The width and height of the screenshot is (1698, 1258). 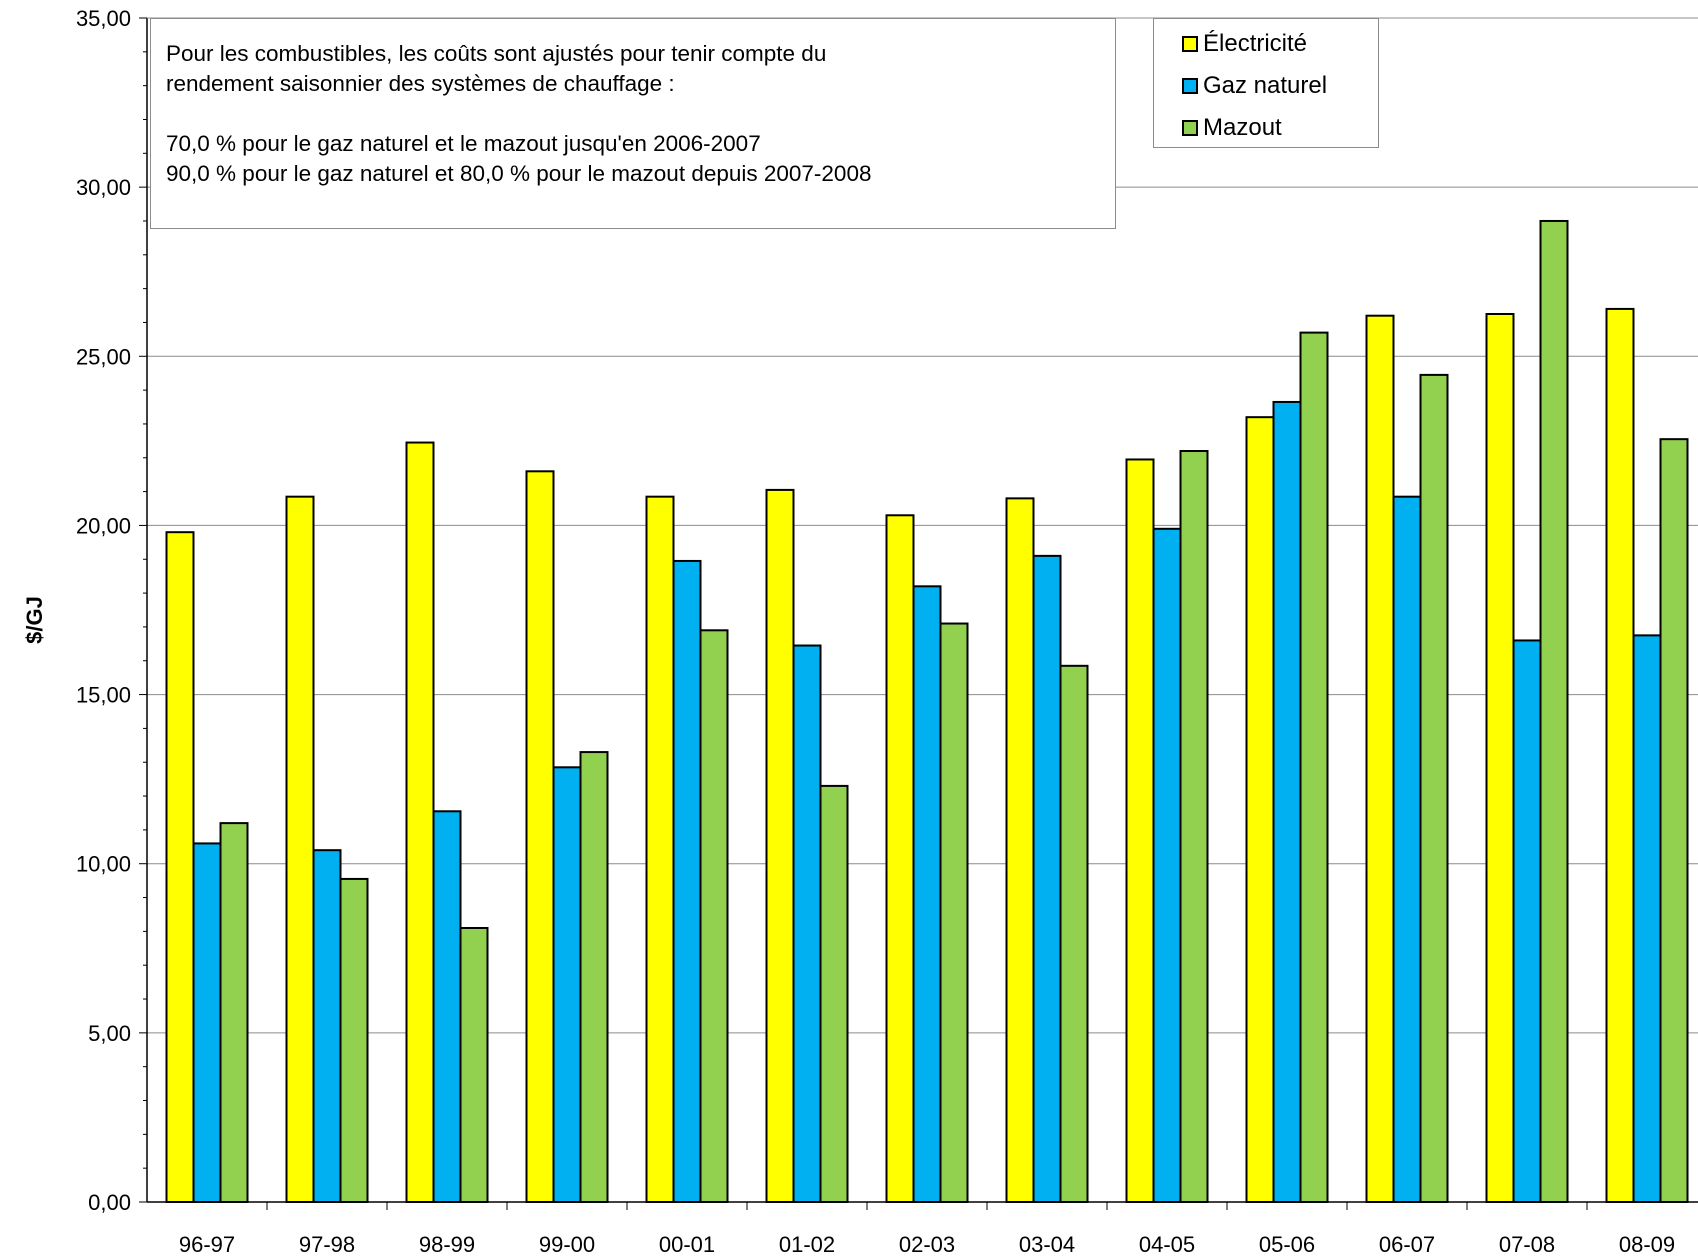 What do you see at coordinates (1407, 1244) in the screenshot?
I see `x-tick-label: 06-07` at bounding box center [1407, 1244].